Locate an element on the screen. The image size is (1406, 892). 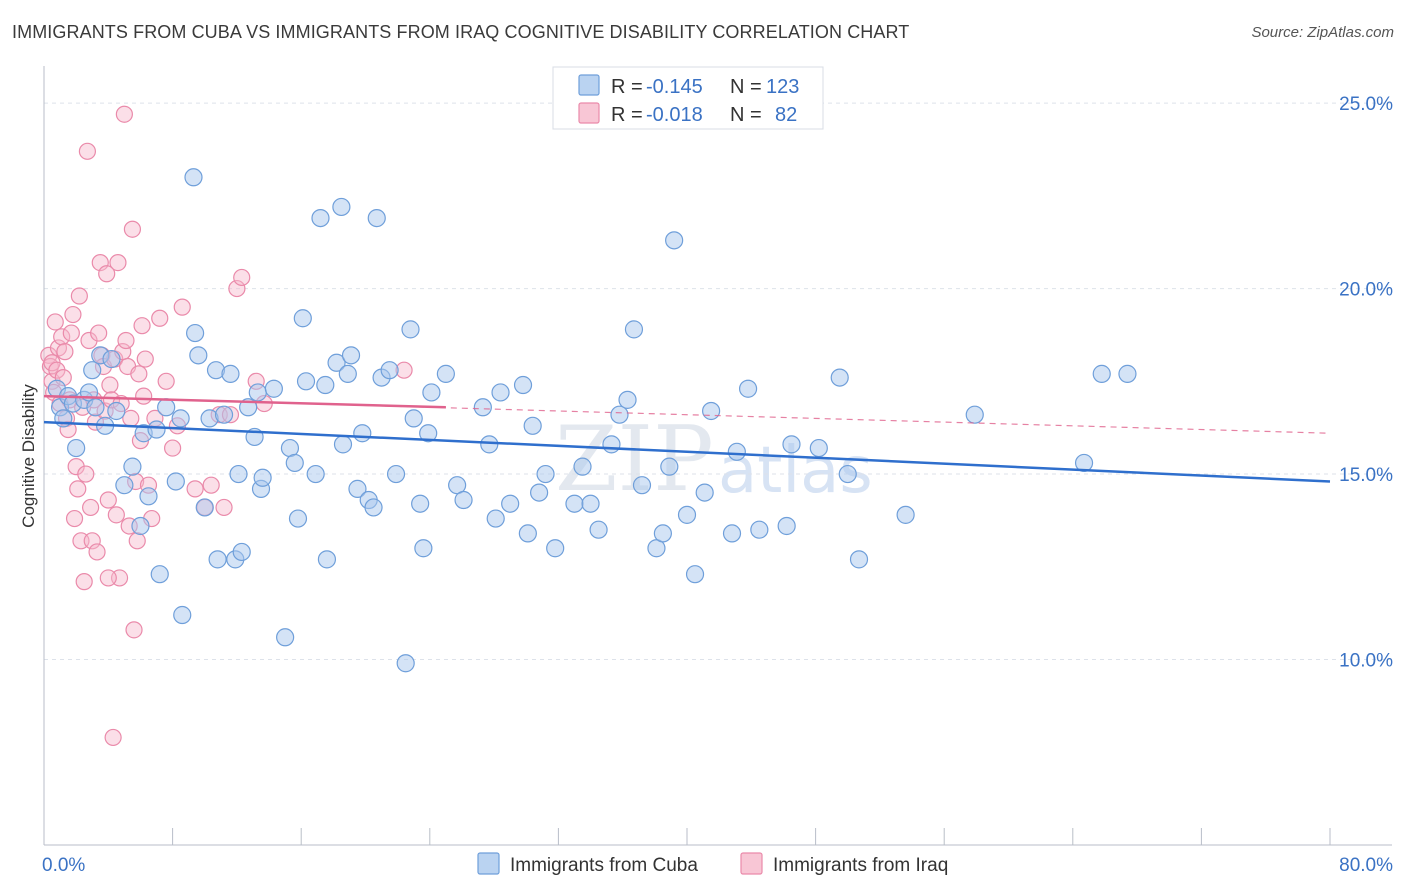
y-axis-label: Cognitive Disability is located at coordinates (28, 456).